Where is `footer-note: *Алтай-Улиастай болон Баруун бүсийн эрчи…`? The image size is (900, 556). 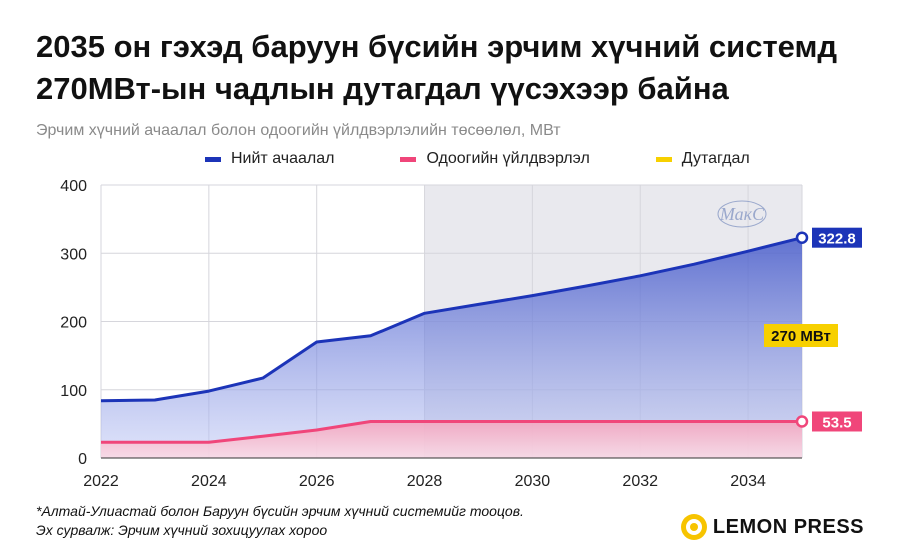 footer-note: *Алтай-Улиастай болон Баруун бүсийн эрчи… is located at coordinates (280, 511).